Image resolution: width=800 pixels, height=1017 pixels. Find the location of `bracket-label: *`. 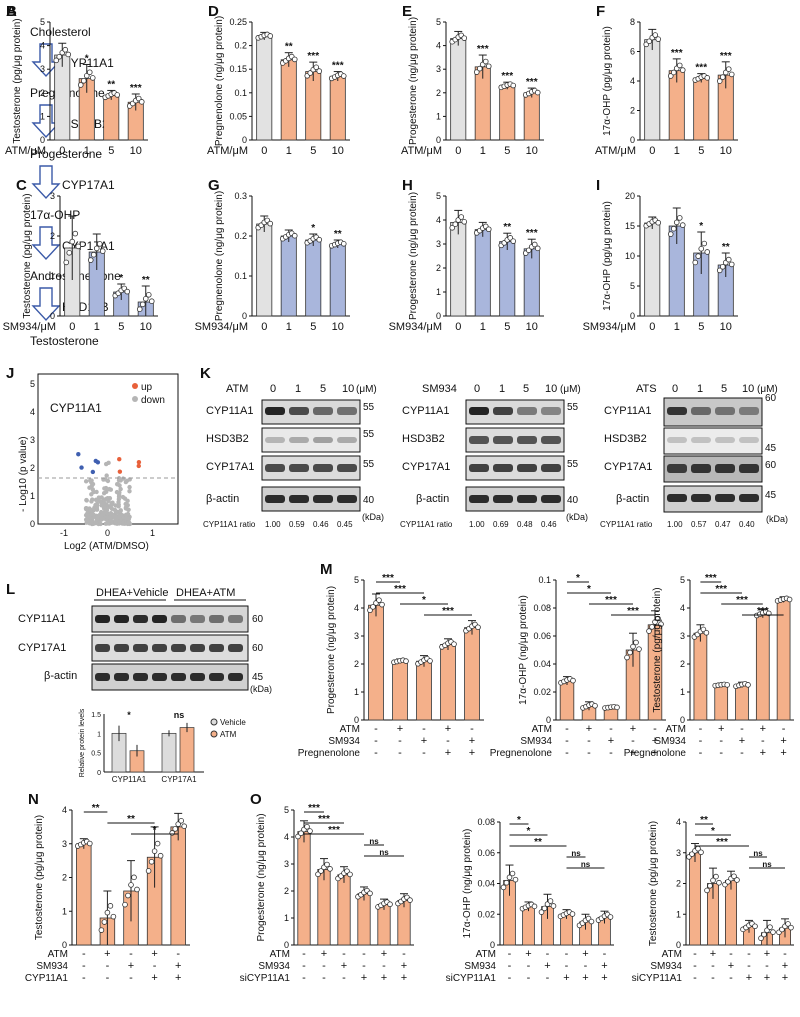

bracket-label: * is located at coordinates (519, 820).